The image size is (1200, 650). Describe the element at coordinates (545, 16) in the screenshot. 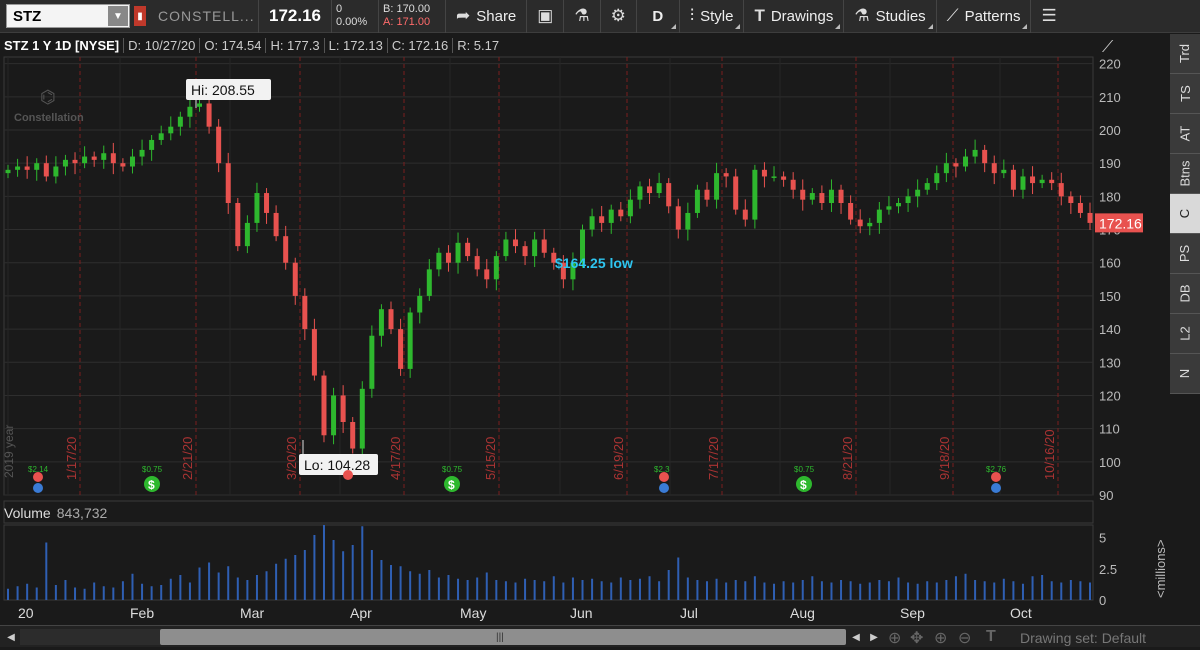

I see `snapshot-button: ▣` at that location.